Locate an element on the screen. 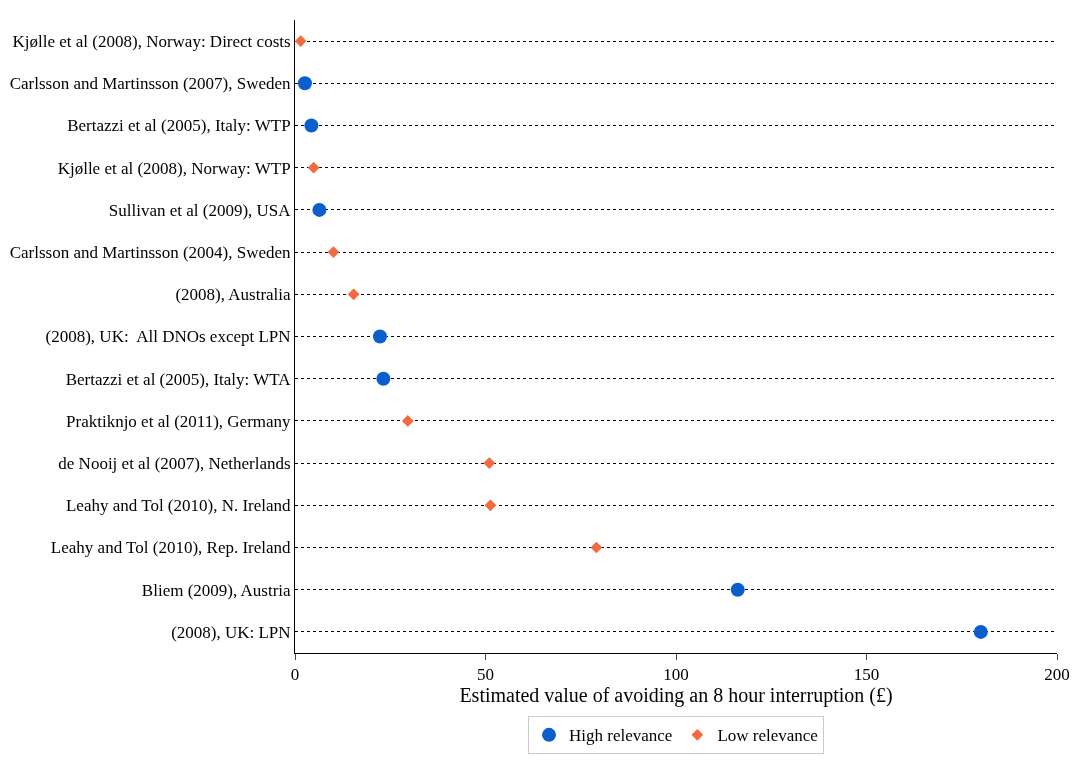 Image resolution: width=1080 pixels, height=764 pixels. y-tick-label: Kjølle et al (2008), Norway: Direct costs is located at coordinates (151, 42).